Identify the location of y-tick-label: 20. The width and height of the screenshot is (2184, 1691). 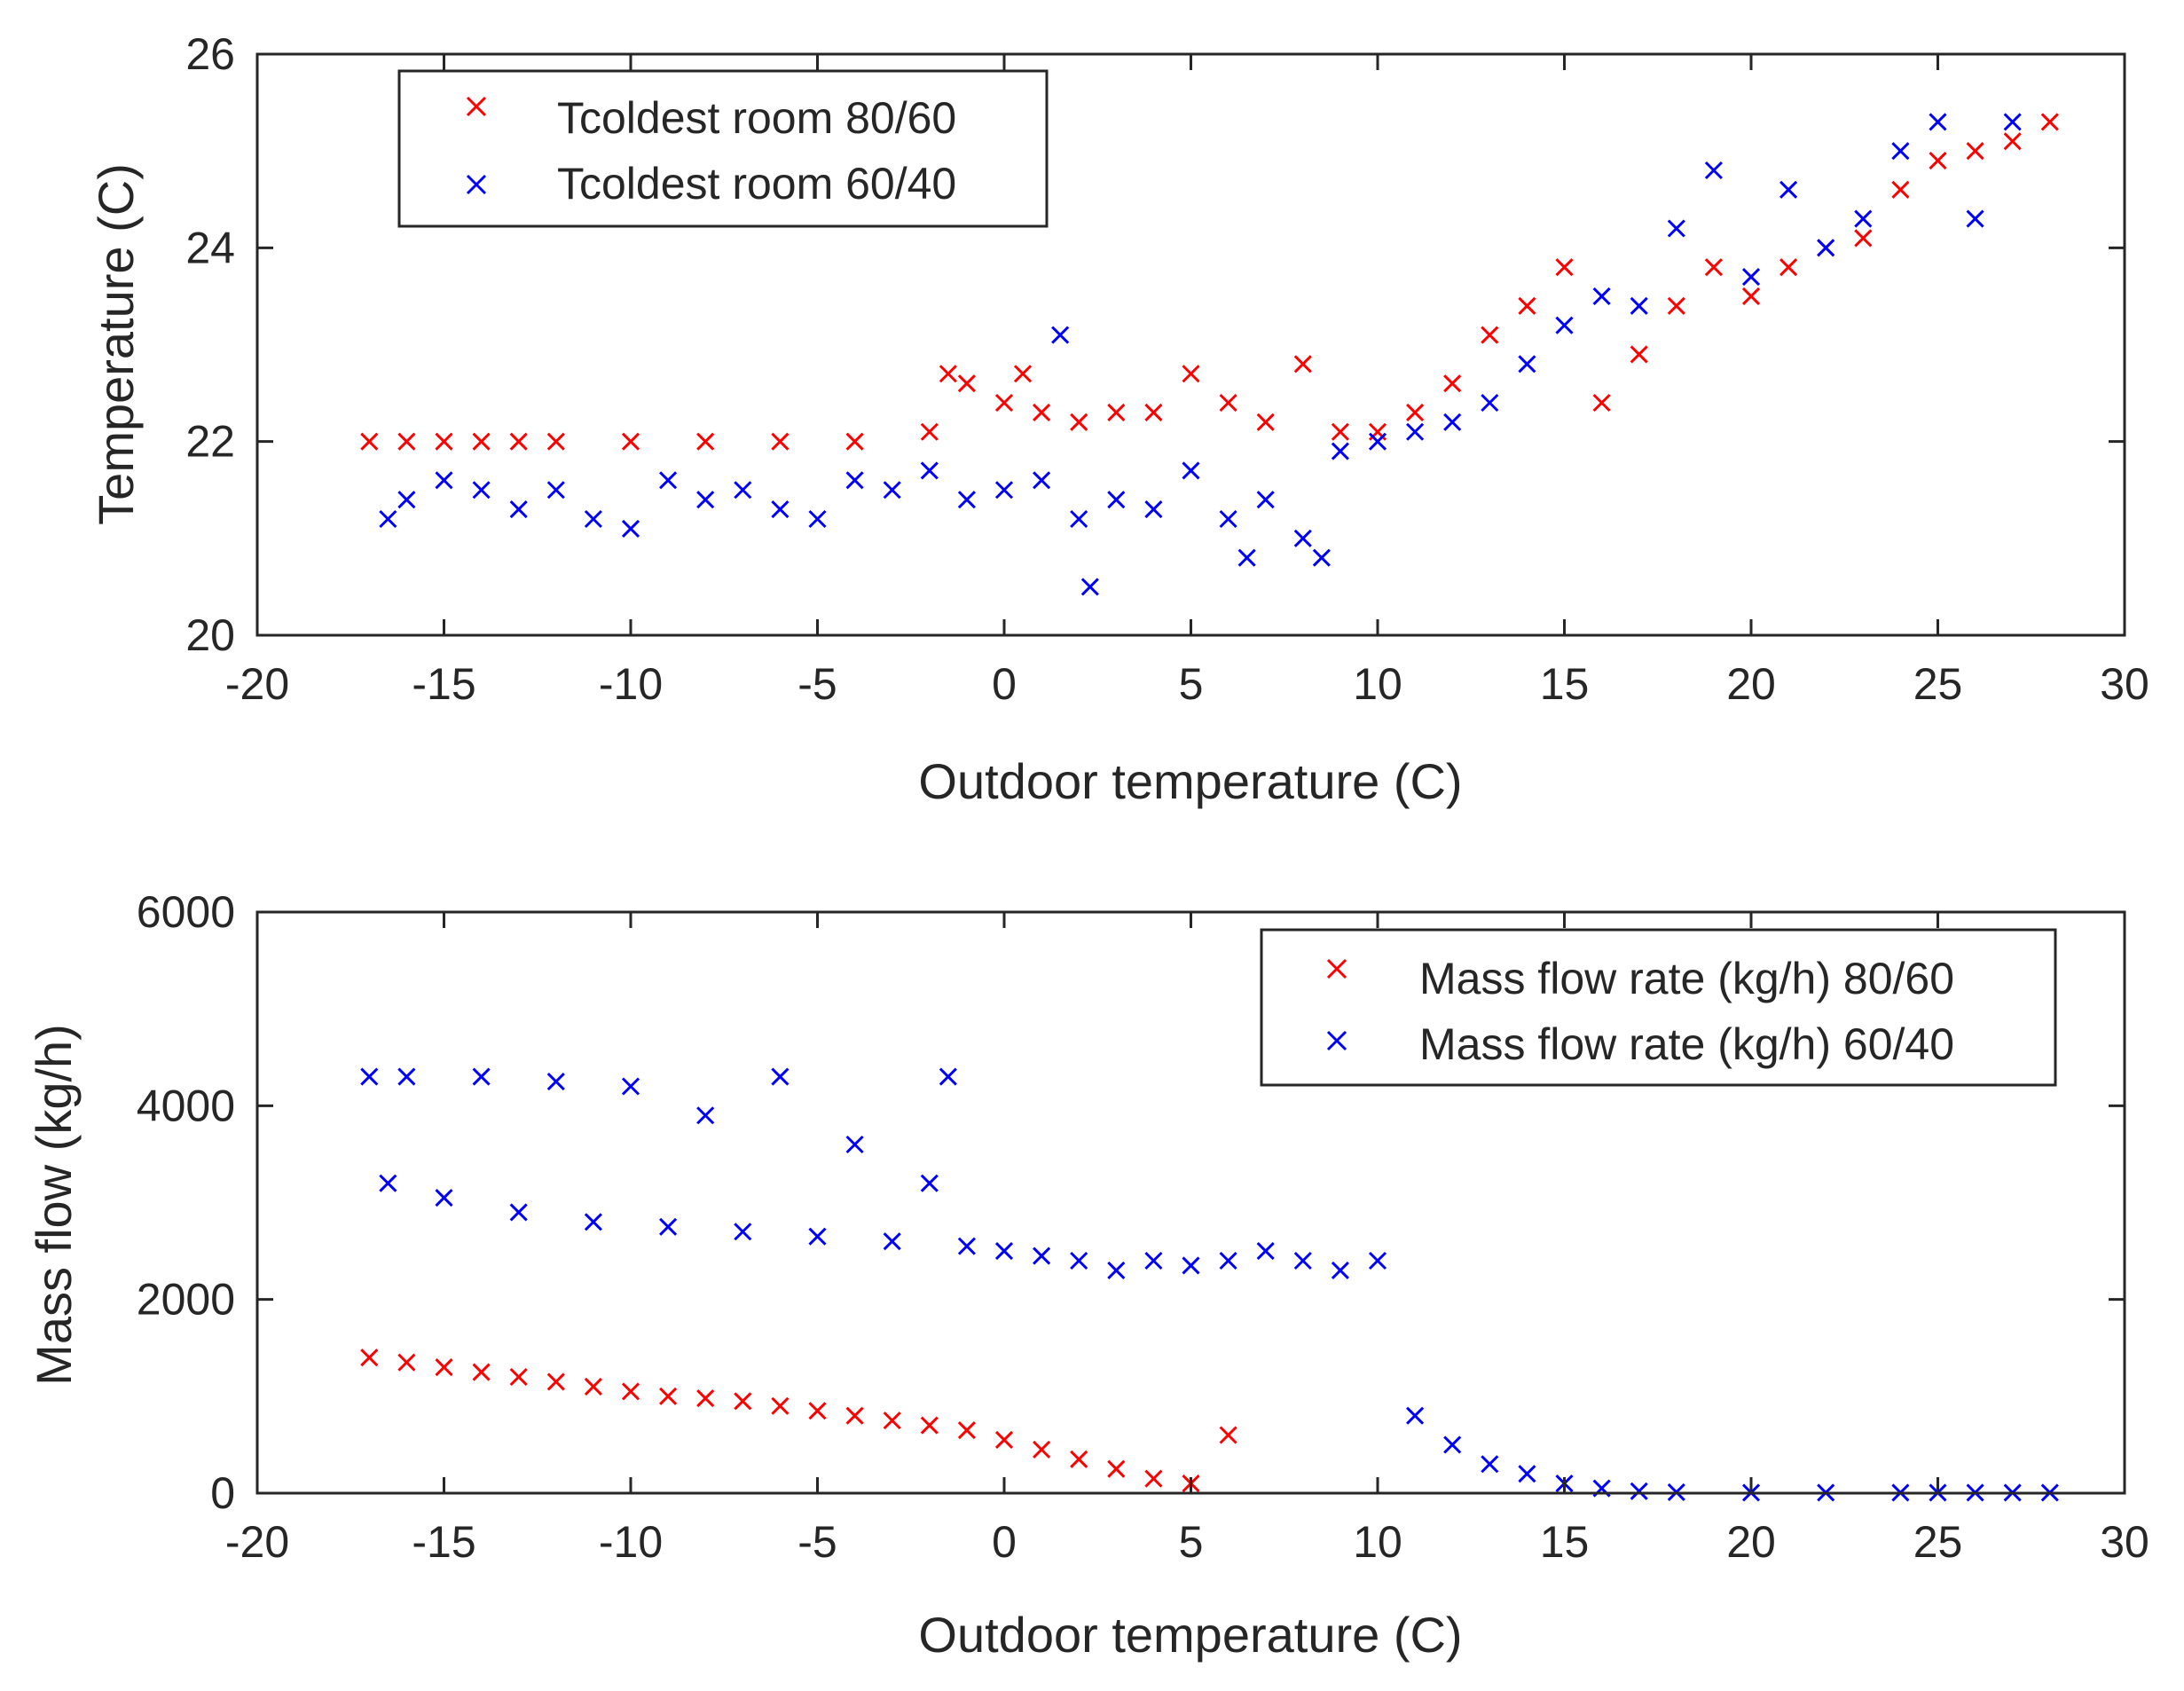
(210, 635).